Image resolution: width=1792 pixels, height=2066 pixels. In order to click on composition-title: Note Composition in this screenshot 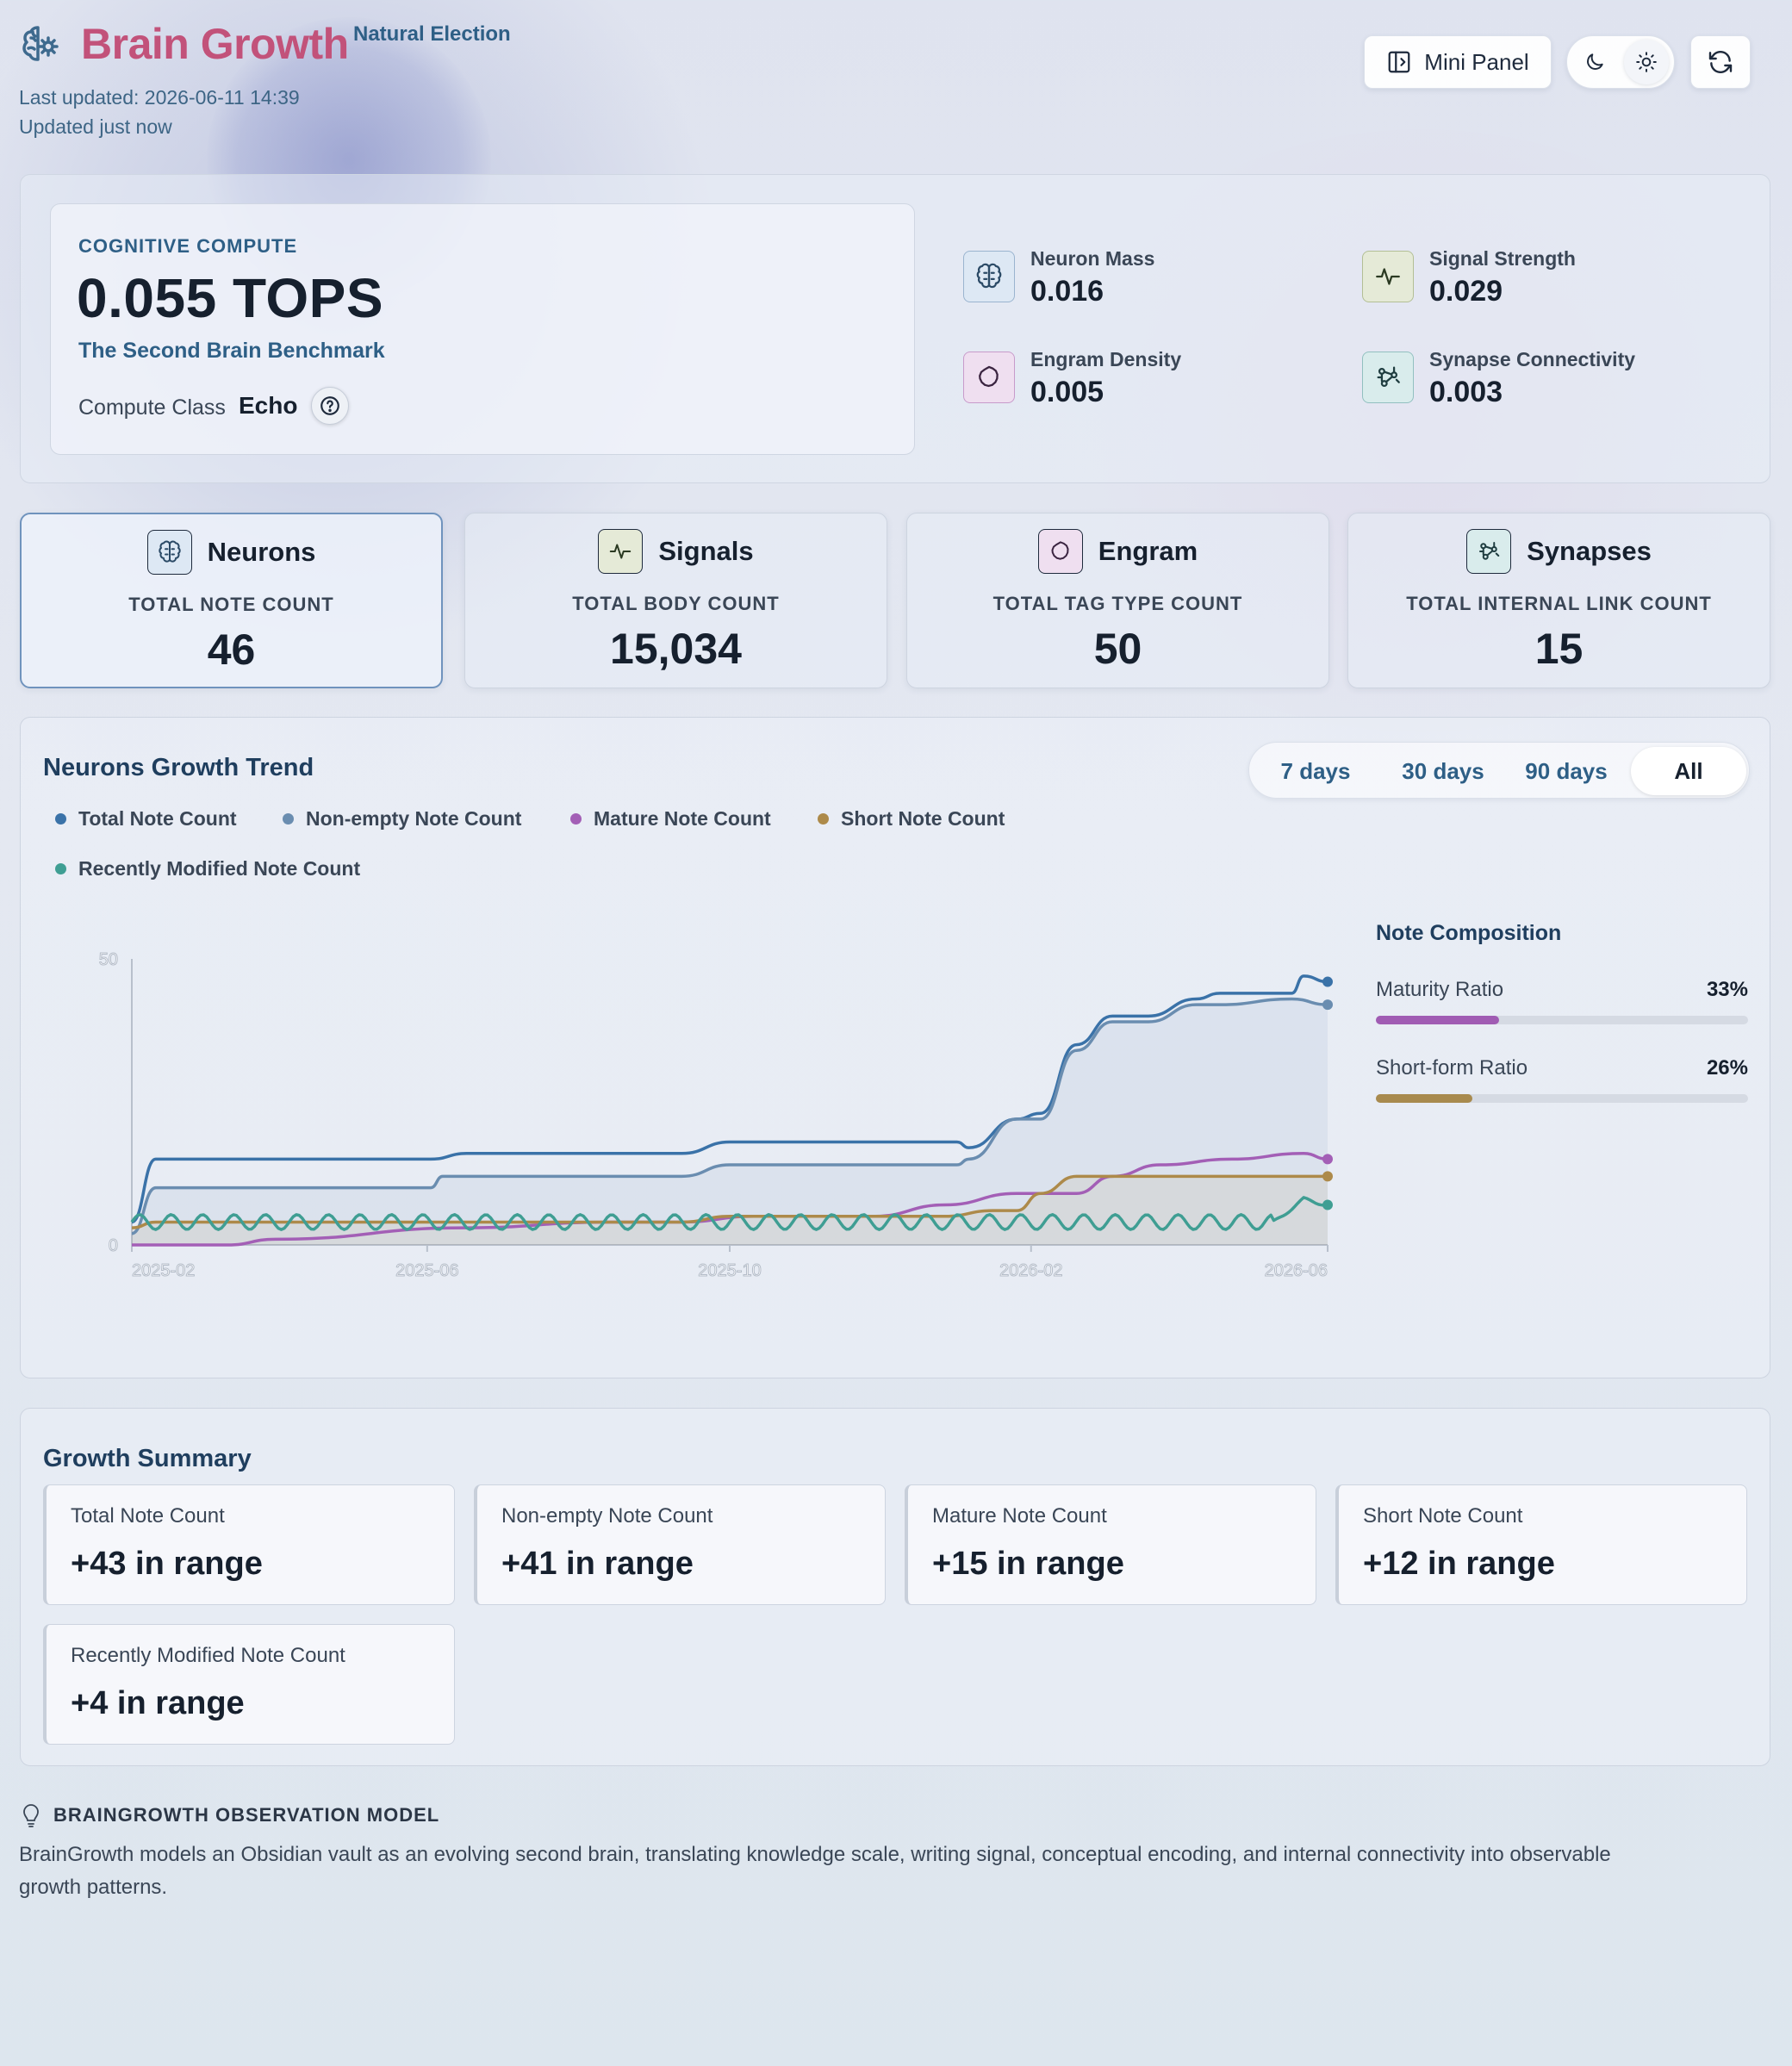, I will do `click(1469, 933)`.